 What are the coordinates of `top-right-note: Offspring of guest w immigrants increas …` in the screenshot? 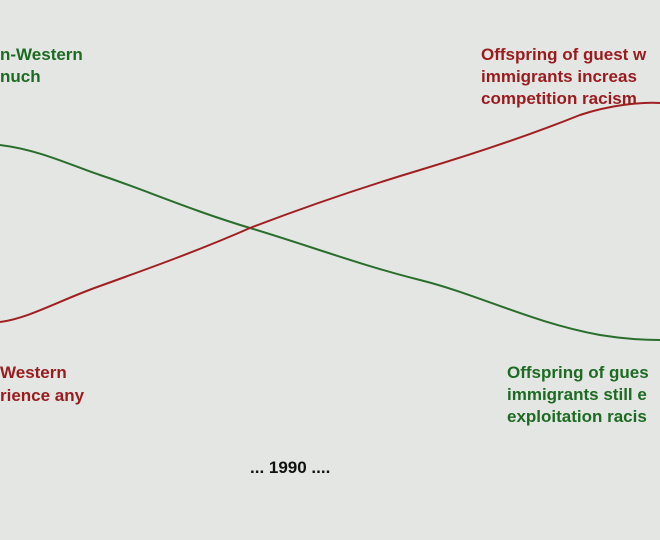 It's located at (564, 76).